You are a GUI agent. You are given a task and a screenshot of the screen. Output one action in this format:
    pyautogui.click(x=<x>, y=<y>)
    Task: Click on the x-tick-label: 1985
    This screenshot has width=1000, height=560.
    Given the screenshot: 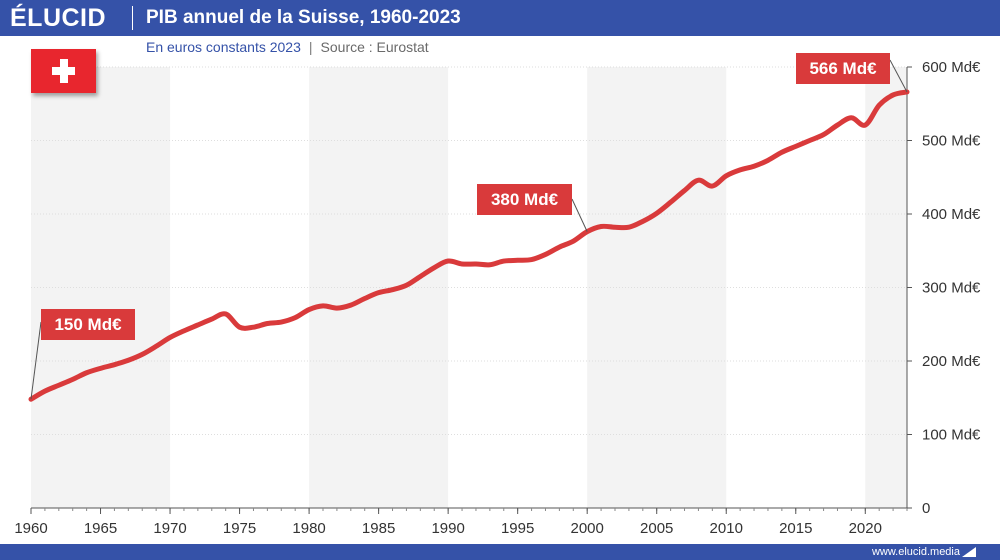 What is the action you would take?
    pyautogui.click(x=378, y=528)
    